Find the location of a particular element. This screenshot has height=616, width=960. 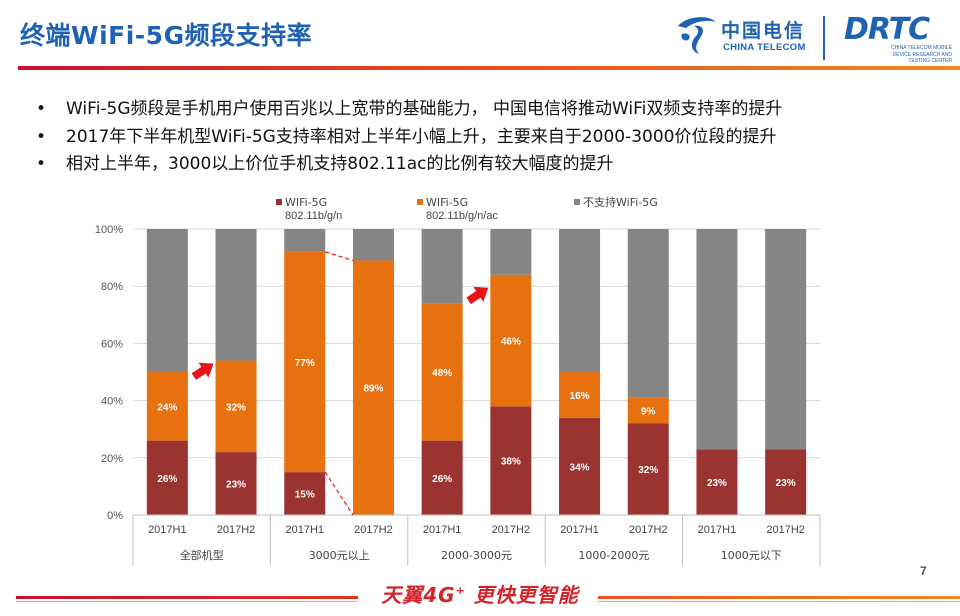

data-label: 34% is located at coordinates (580, 467).